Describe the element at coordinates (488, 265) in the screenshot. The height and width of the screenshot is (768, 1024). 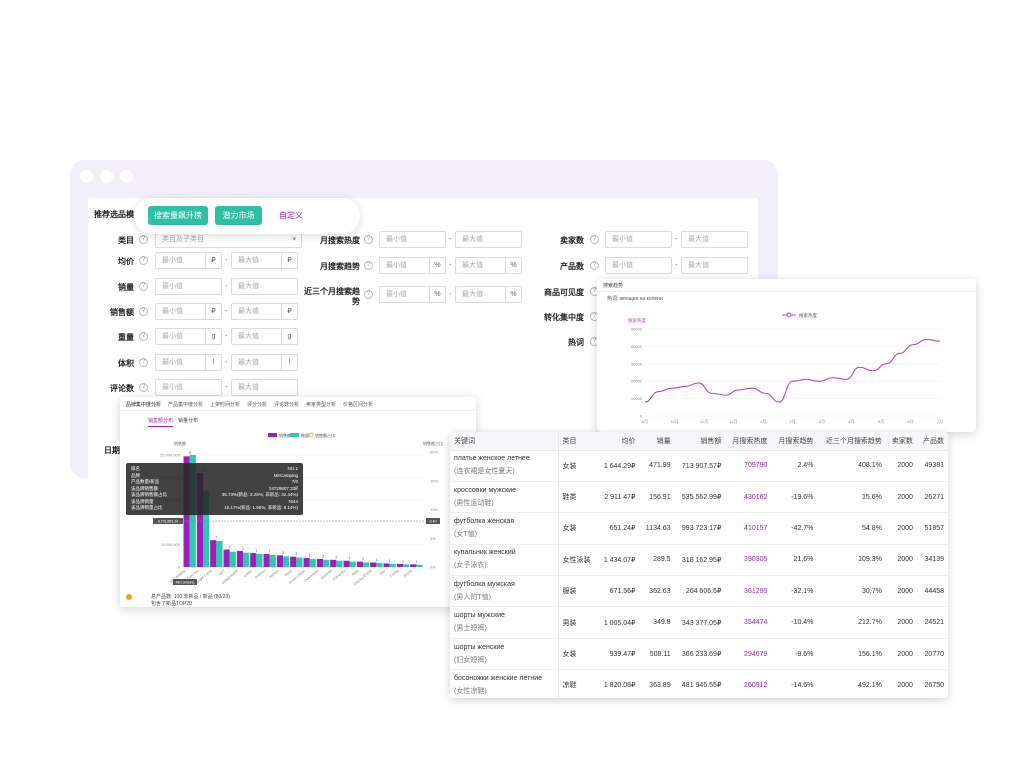
I see `monthly-trend-max-input: 最大值%` at that location.